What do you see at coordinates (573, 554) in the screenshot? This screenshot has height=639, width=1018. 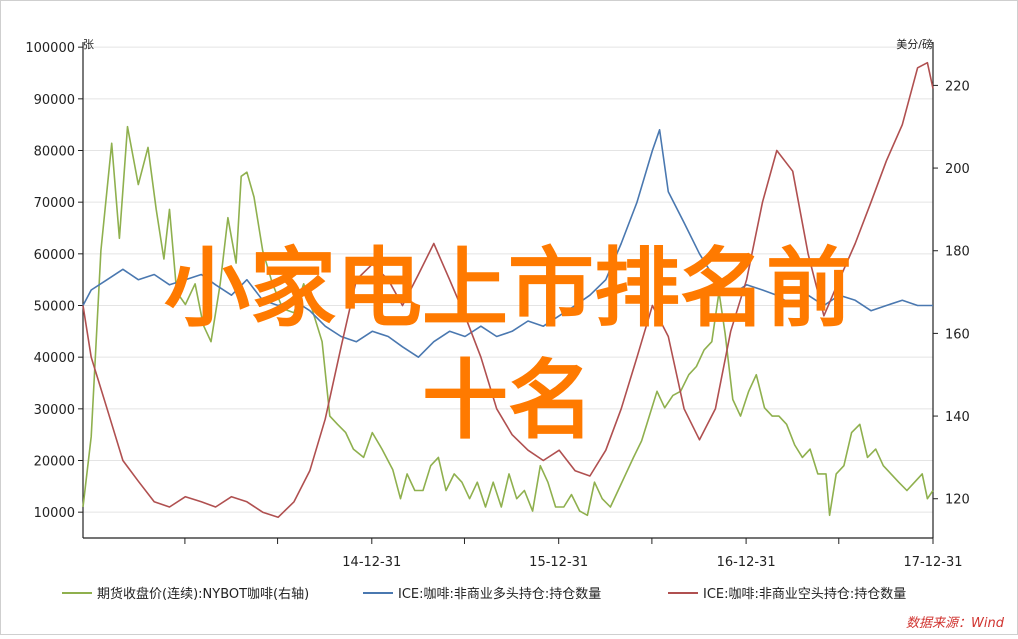 I see `x-ticks: 14-12-31 15-12-31 16-12-31 17-12-31` at bounding box center [573, 554].